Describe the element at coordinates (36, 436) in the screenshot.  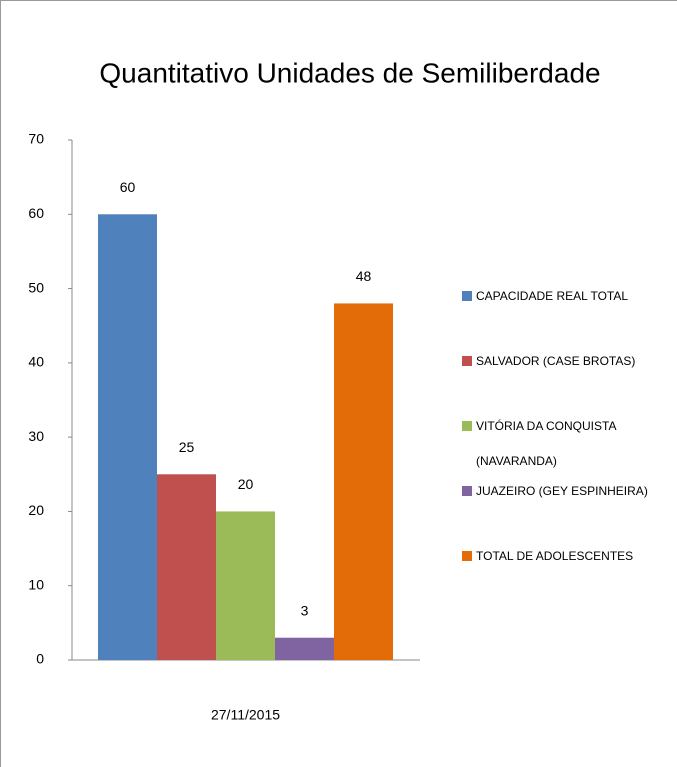
I see `y-tick-label: 30` at that location.